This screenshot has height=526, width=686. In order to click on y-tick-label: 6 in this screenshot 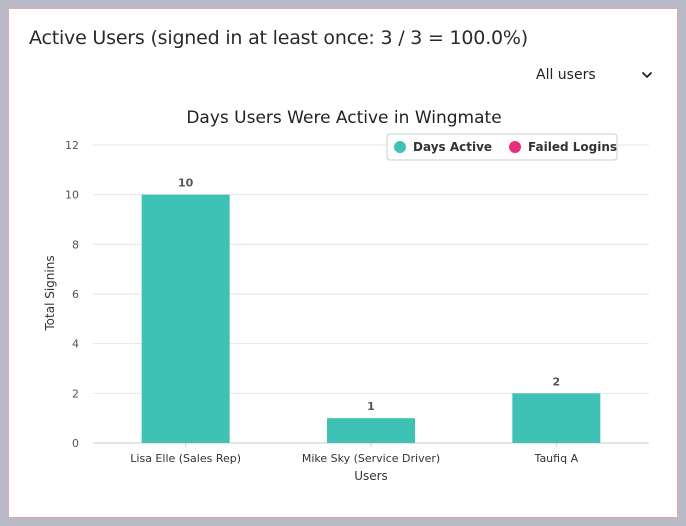, I will do `click(75, 294)`.